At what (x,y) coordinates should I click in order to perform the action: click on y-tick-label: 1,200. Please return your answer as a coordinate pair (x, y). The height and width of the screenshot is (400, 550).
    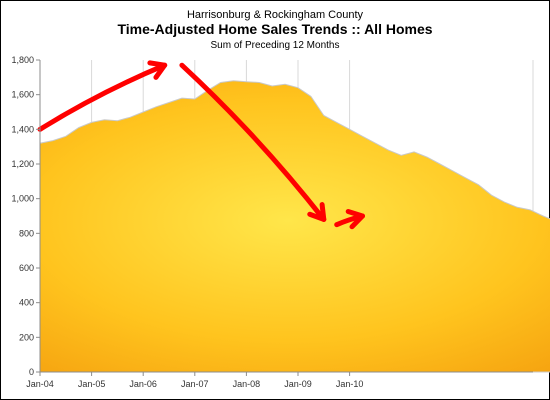
    Looking at the image, I should click on (22, 164).